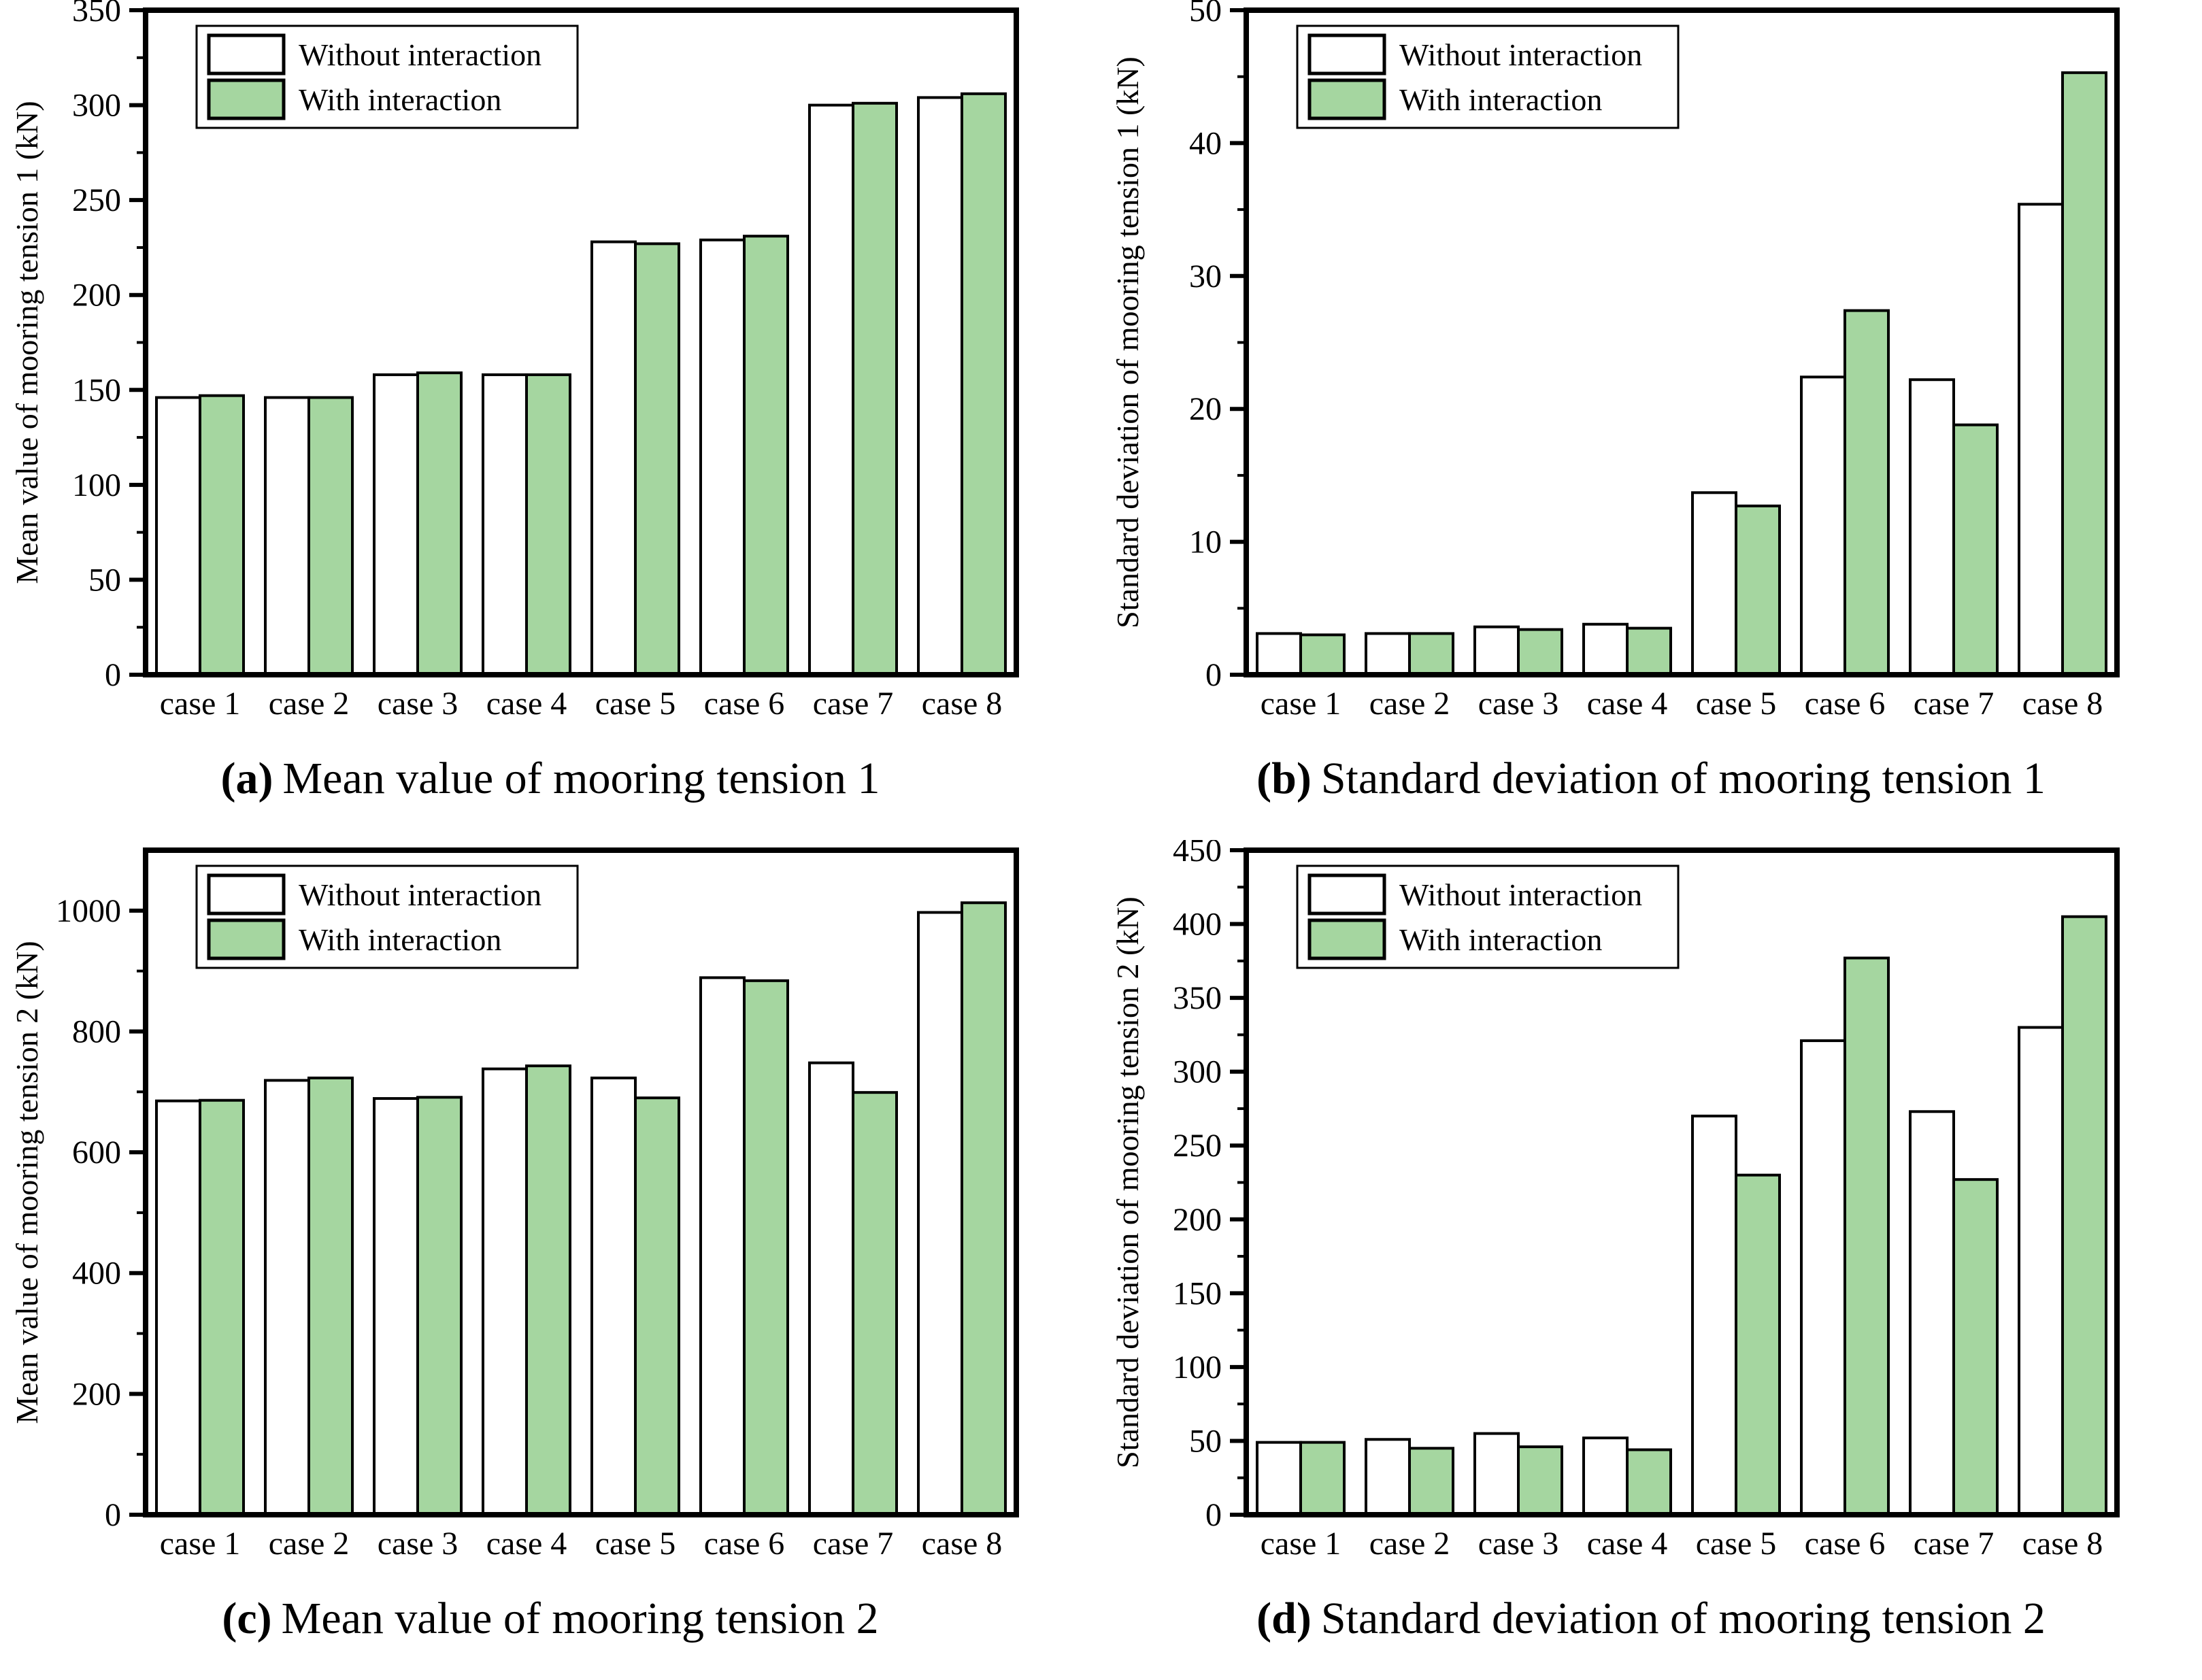 The image size is (2202, 1680). Describe the element at coordinates (1683, 779) in the screenshot. I see `caption-text-b: Standard deviation of mooring tension 1` at that location.